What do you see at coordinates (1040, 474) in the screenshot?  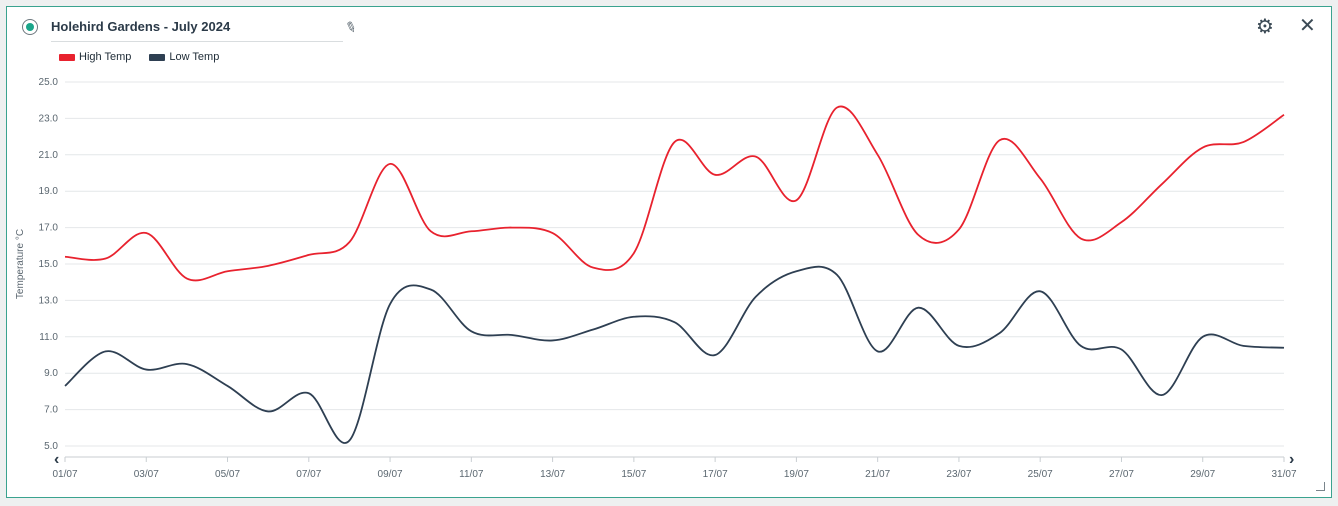 I see `x-tick-label: 25/07` at bounding box center [1040, 474].